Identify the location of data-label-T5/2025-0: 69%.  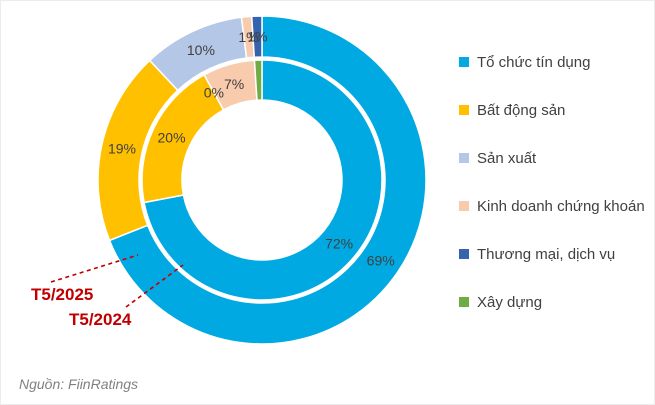
(381, 261).